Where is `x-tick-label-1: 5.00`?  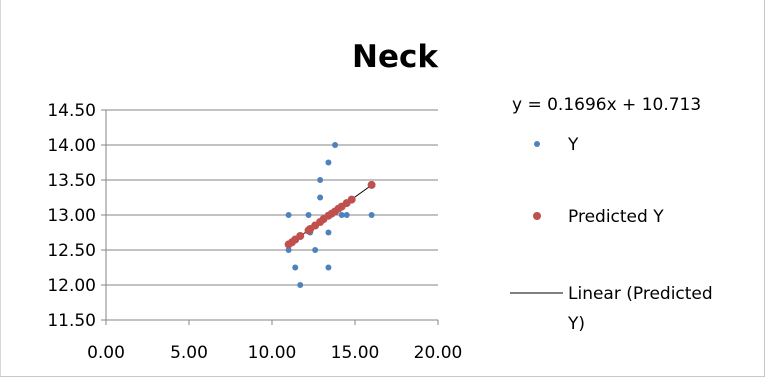 x-tick-label-1: 5.00 is located at coordinates (189, 353).